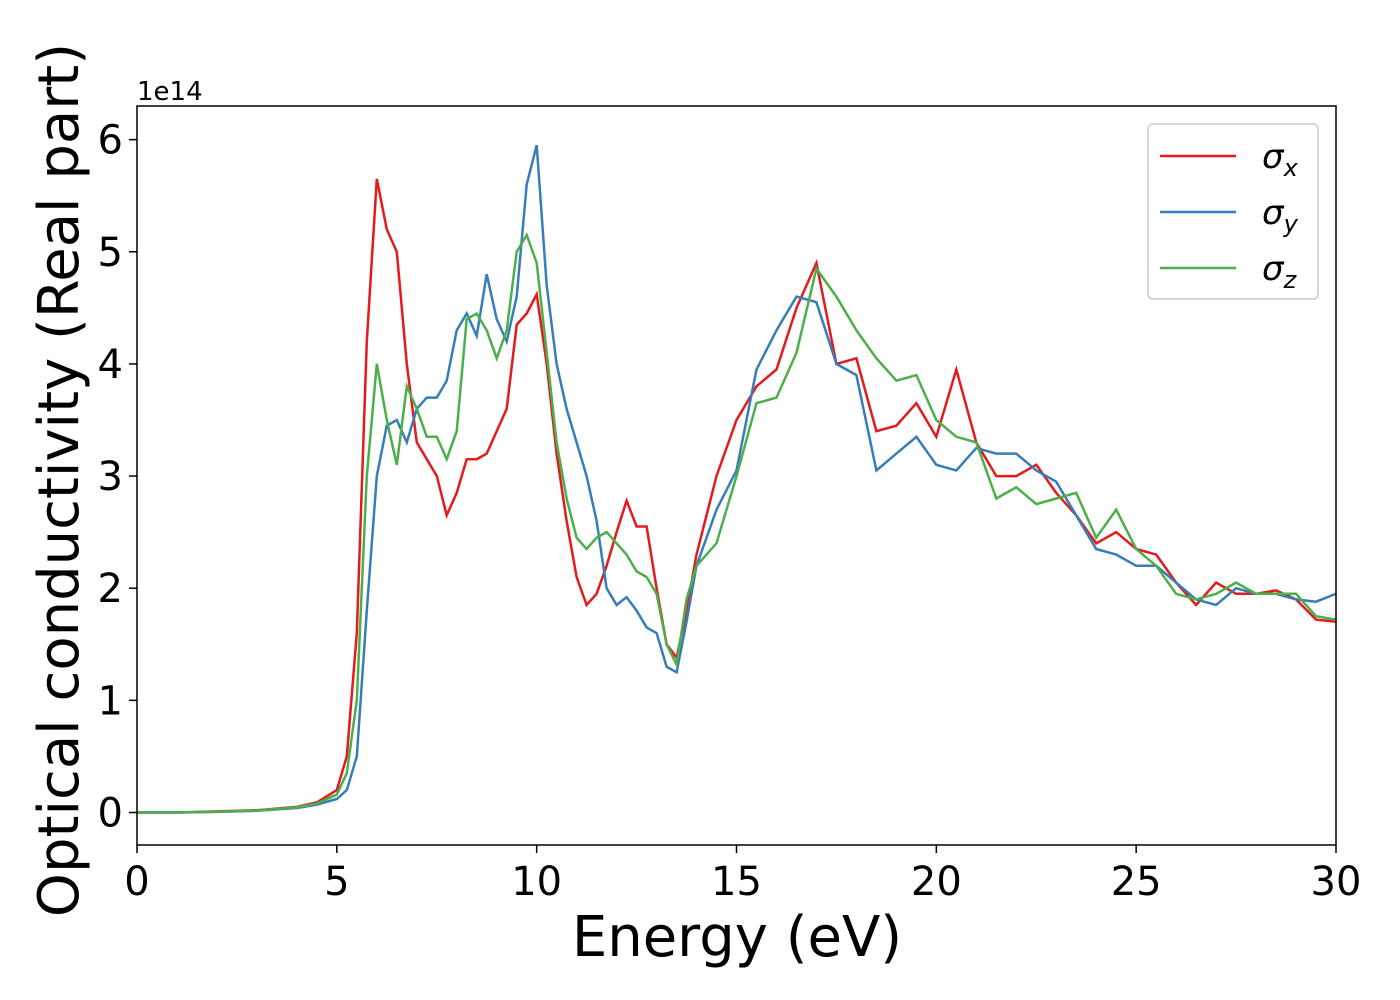  I want to click on y-tick-label: 6, so click(110, 141).